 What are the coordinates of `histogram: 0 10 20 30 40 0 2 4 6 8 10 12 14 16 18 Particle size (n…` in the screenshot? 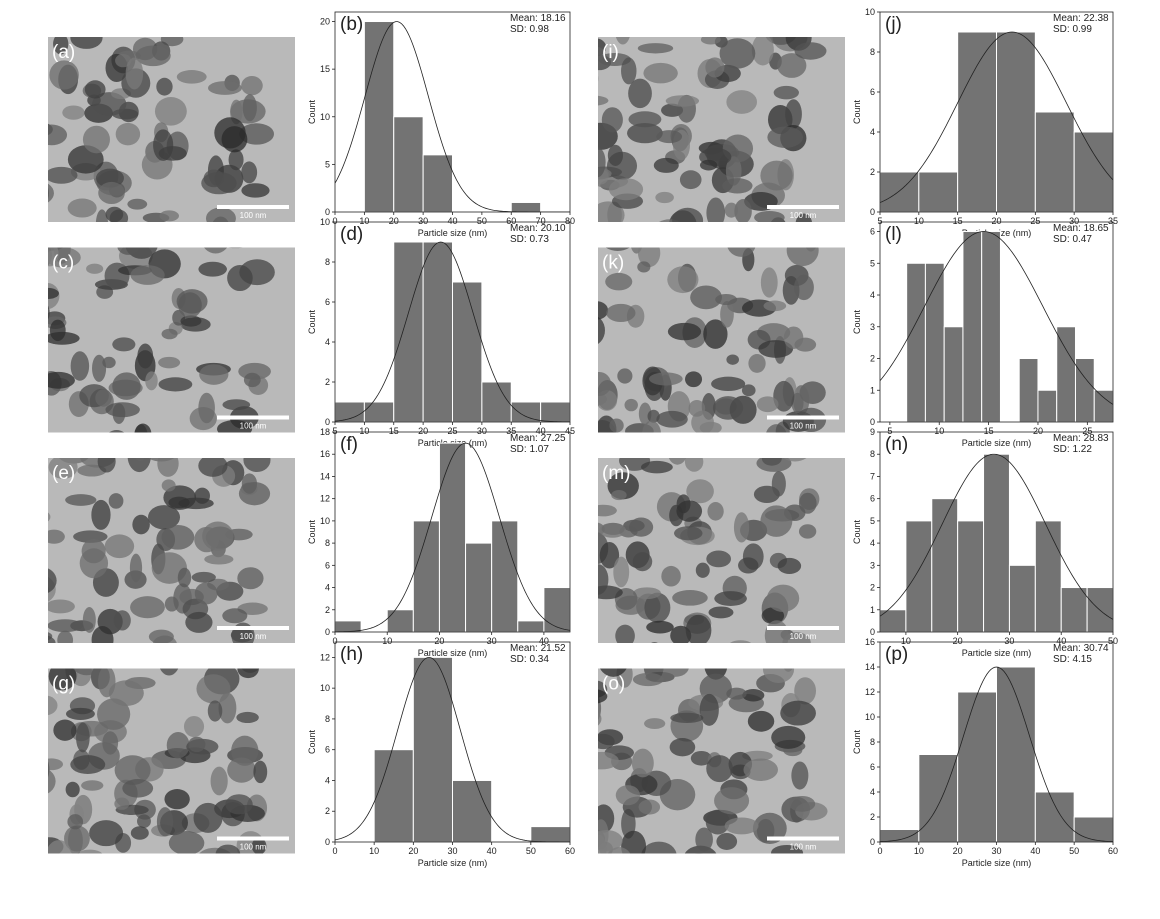 It's located at (439, 542).